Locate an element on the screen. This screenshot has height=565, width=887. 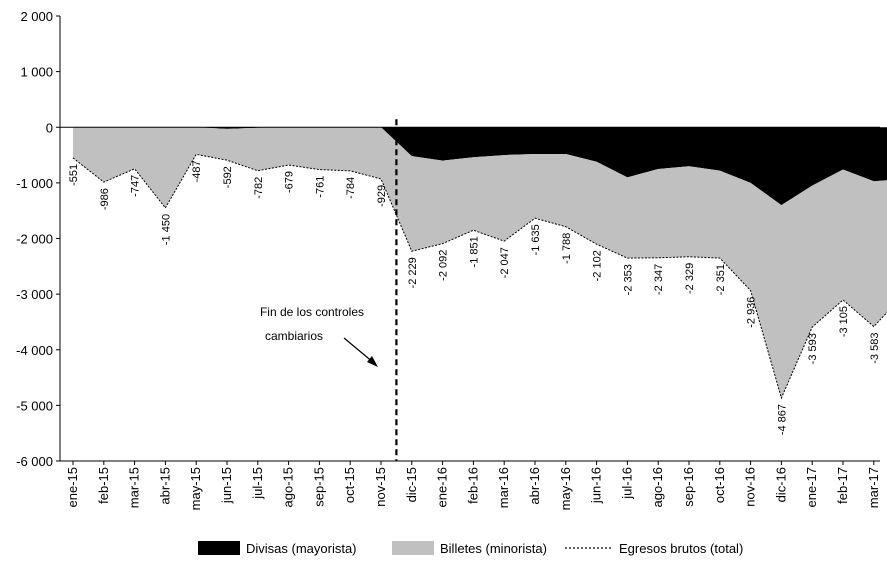
data-label: -2 229 is located at coordinates (413, 272).